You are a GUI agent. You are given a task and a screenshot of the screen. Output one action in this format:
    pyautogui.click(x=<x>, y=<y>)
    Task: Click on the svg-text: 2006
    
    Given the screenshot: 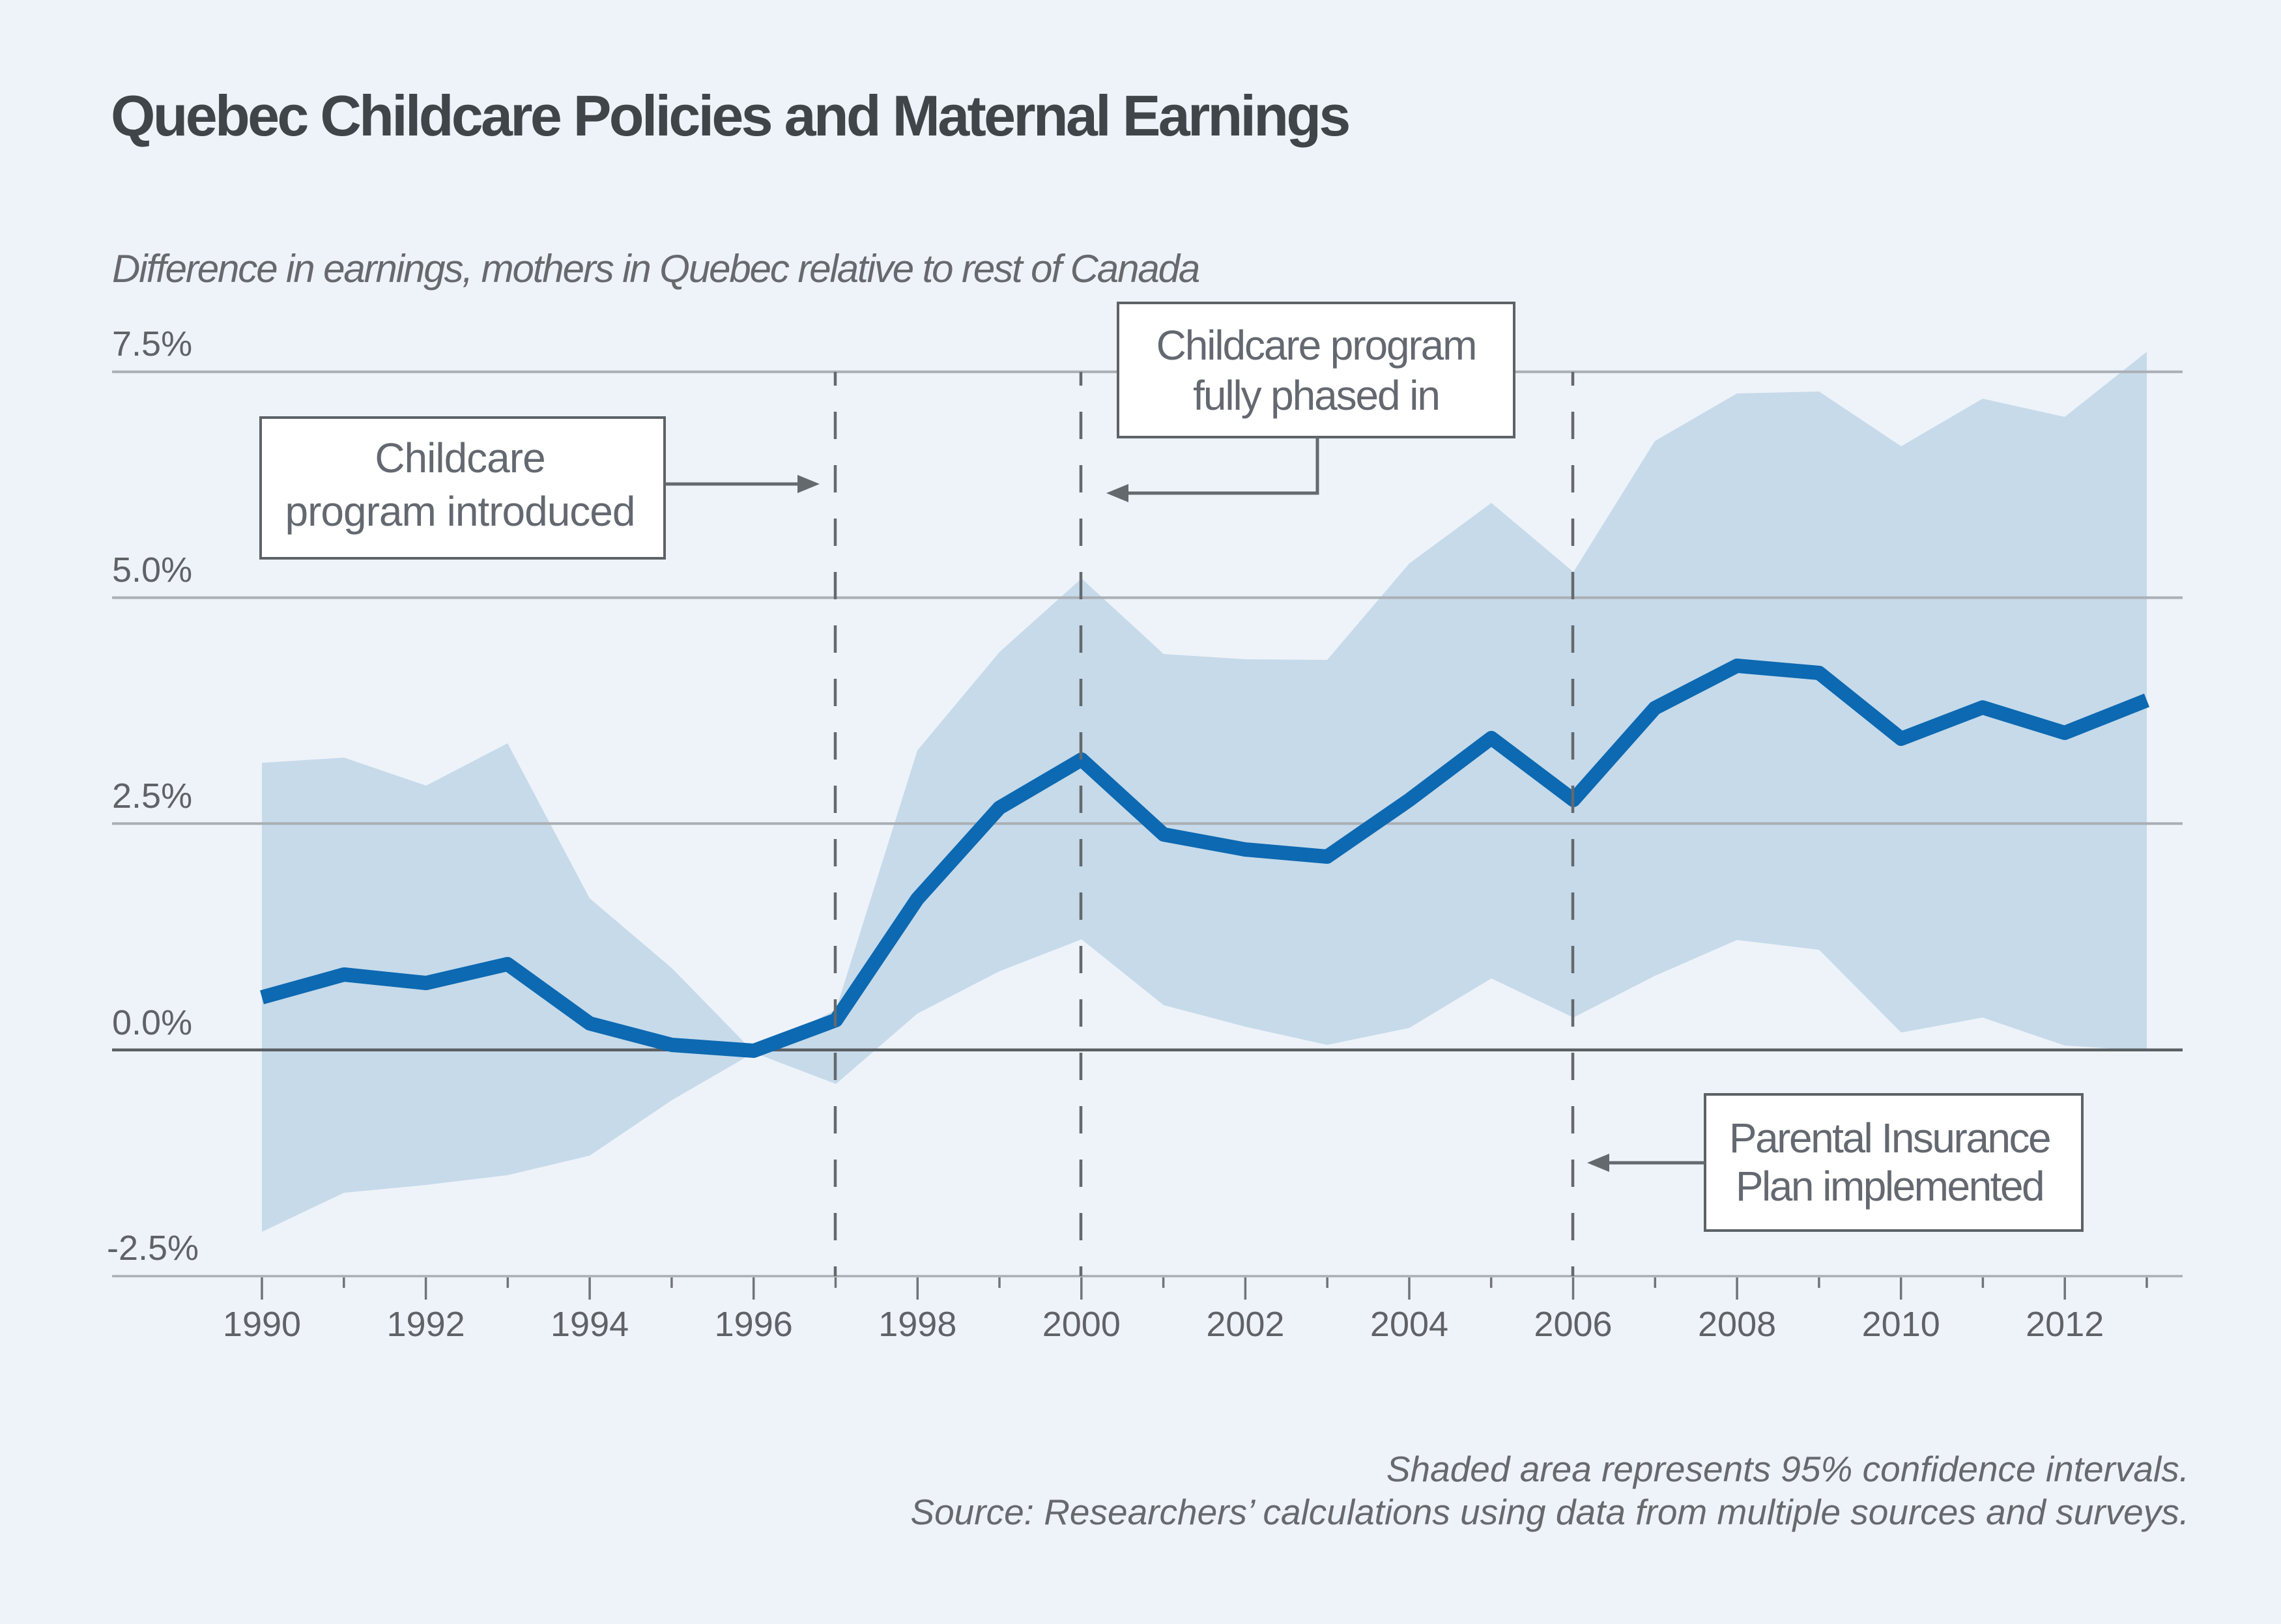 What is the action you would take?
    pyautogui.click(x=1573, y=1325)
    